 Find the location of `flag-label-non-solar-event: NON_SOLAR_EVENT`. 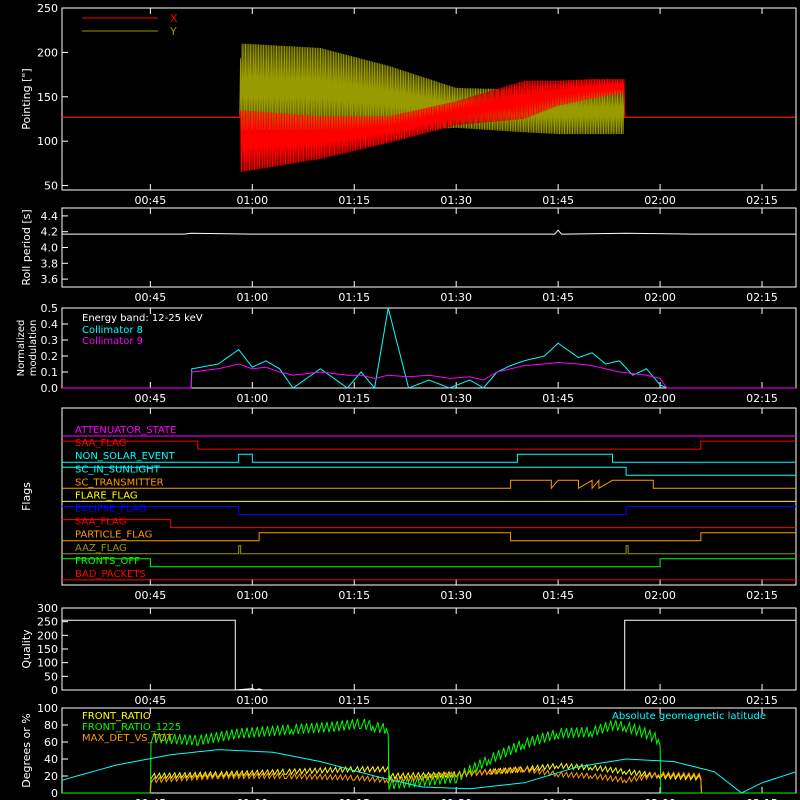

flag-label-non-solar-event: NON_SOLAR_EVENT is located at coordinates (125, 456).